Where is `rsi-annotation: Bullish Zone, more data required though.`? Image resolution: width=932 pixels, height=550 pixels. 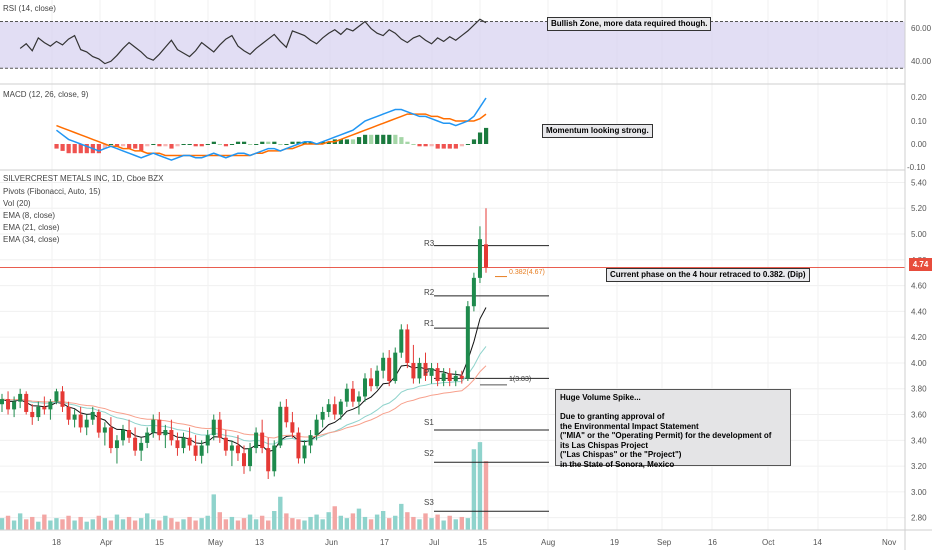
rsi-annotation: Bullish Zone, more data required though. is located at coordinates (629, 24).